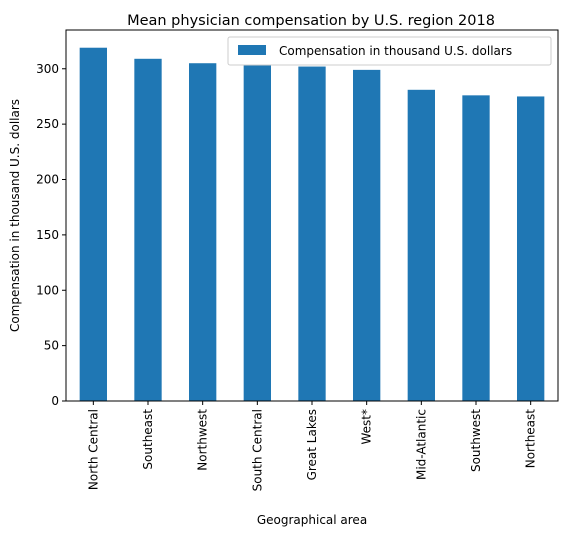 Image resolution: width=571 pixels, height=536 pixels. What do you see at coordinates (395, 51) in the screenshot?
I see `legend-label: Compensation in thousand U.S. dollars` at bounding box center [395, 51].